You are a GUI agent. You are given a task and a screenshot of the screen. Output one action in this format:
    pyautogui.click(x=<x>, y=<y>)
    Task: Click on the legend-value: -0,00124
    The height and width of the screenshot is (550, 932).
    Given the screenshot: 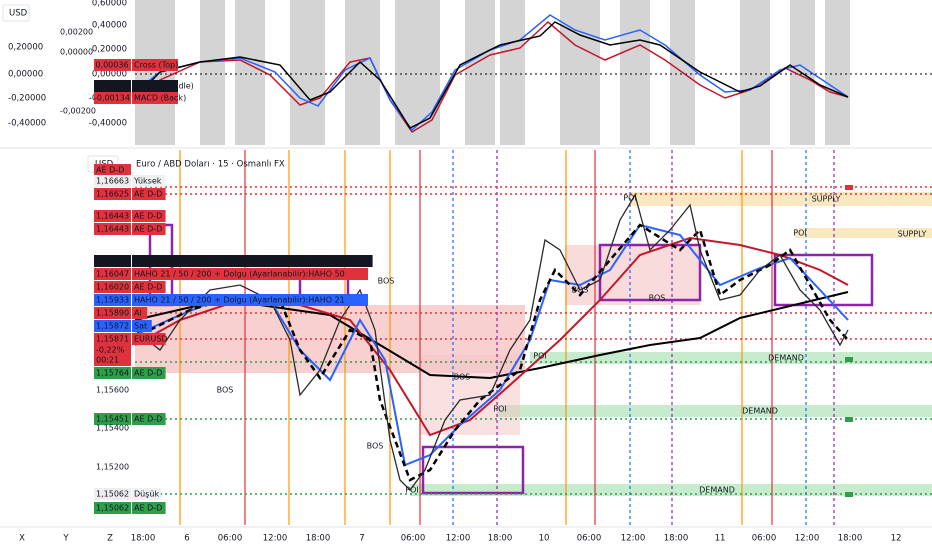 What is the action you would take?
    pyautogui.click(x=112, y=86)
    